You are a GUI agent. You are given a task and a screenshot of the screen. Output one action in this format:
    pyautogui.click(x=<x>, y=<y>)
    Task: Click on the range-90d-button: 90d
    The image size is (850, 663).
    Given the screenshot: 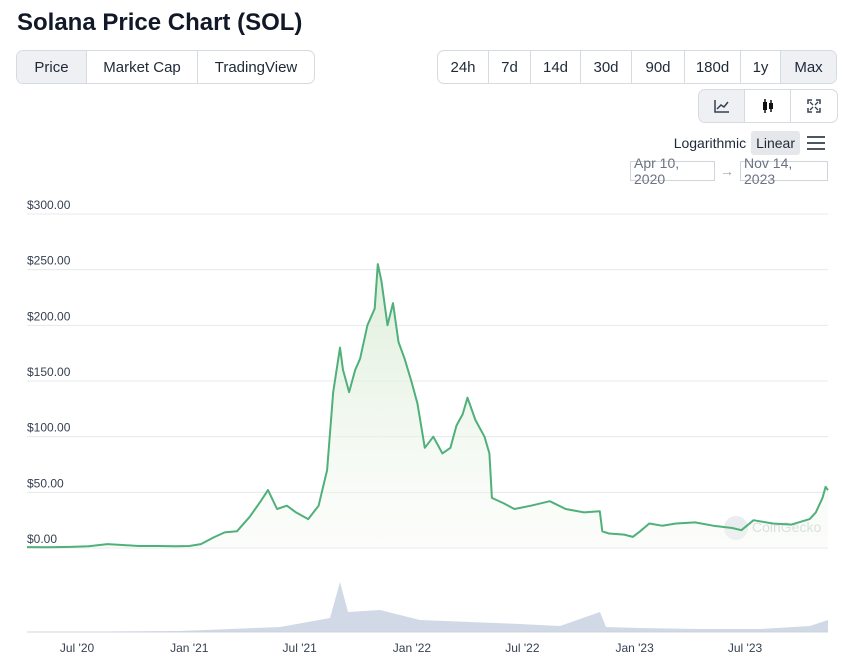 What is the action you would take?
    pyautogui.click(x=658, y=67)
    